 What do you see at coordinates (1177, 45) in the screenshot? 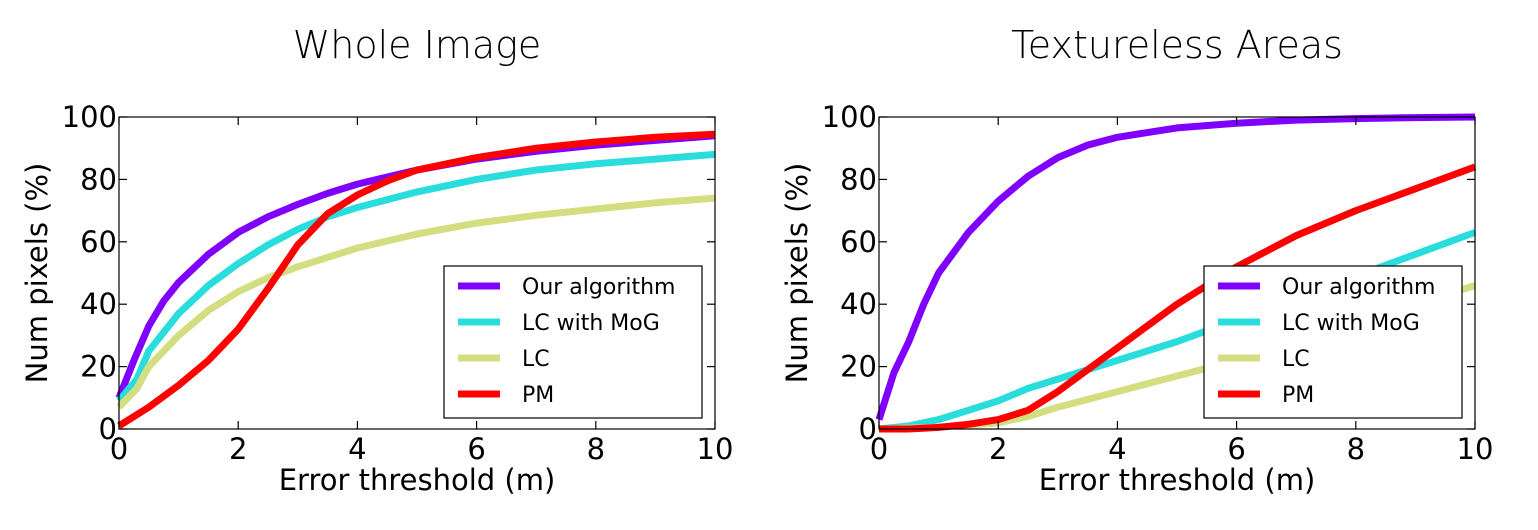
I see `chart-title: Textureless Areas` at bounding box center [1177, 45].